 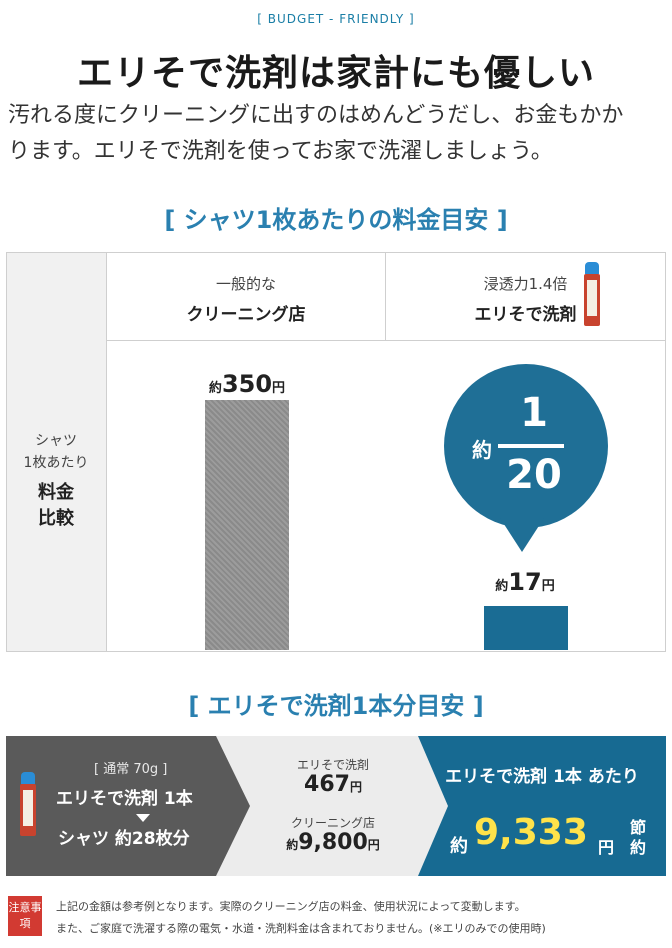 I want to click on row-label: シャツ 1枚あたり 料金 比較, so click(x=56, y=481).